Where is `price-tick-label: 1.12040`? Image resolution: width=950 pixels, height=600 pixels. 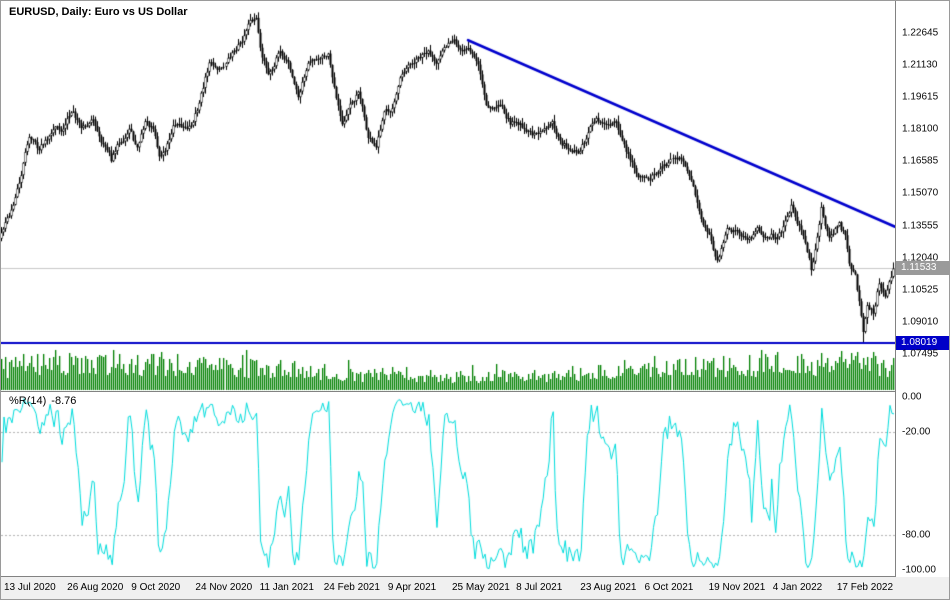 price-tick-label: 1.12040 is located at coordinates (920, 258).